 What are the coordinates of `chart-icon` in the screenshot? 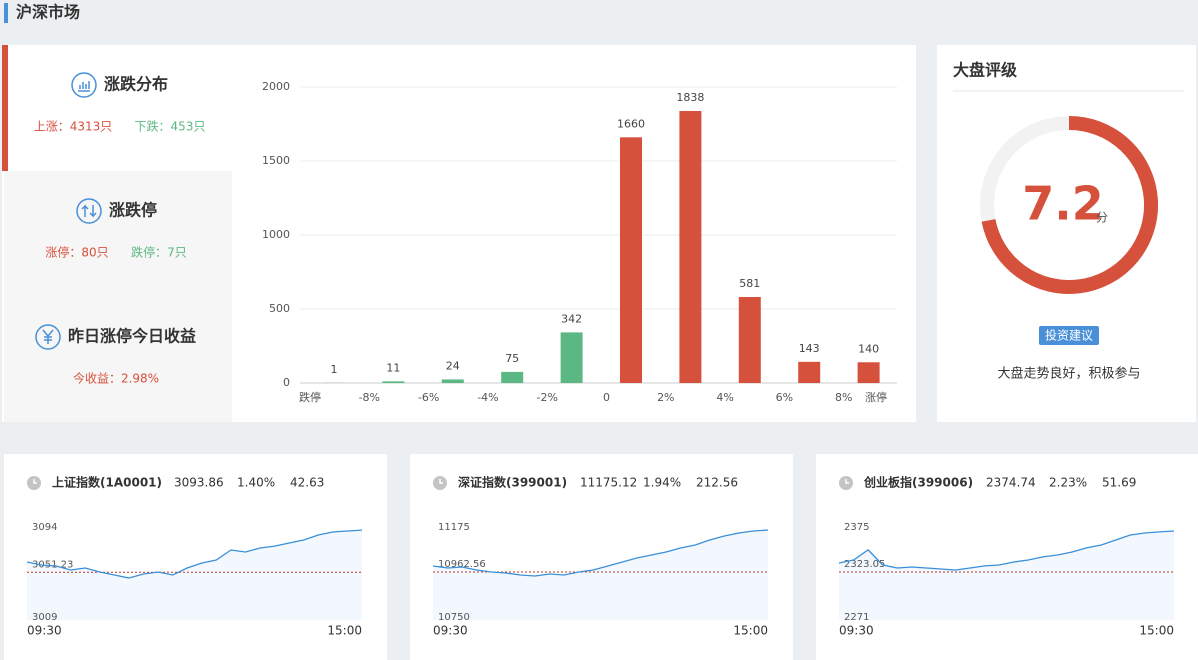 It's located at (84, 85).